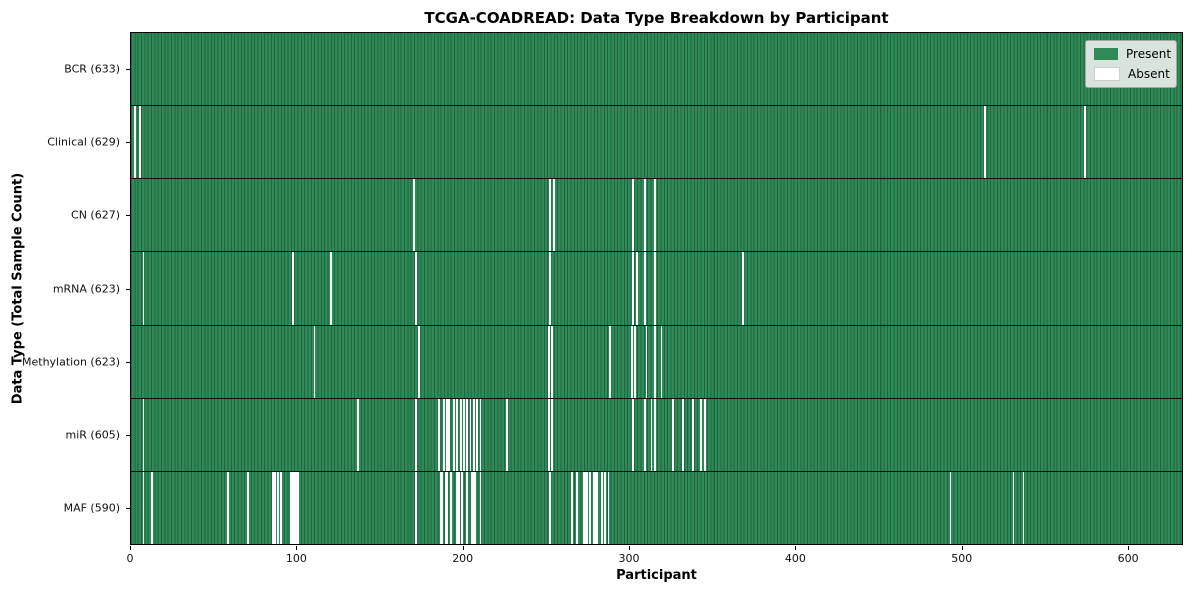 This screenshot has height=600, width=1200. I want to click on legend-label-absent: Absent, so click(1149, 74).